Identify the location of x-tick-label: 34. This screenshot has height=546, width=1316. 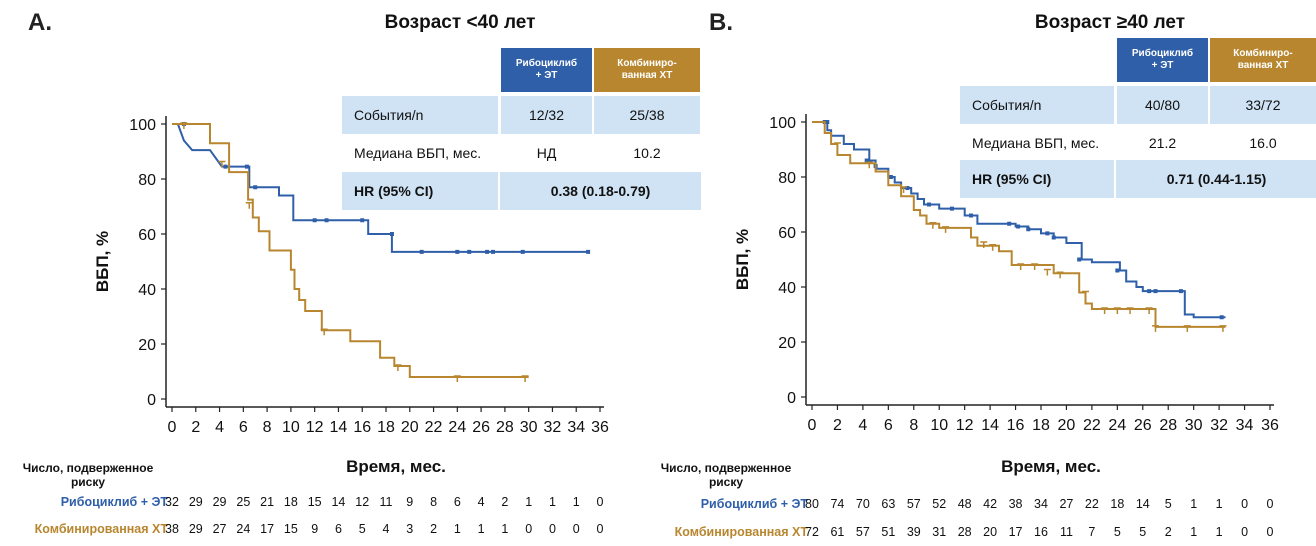
(576, 427).